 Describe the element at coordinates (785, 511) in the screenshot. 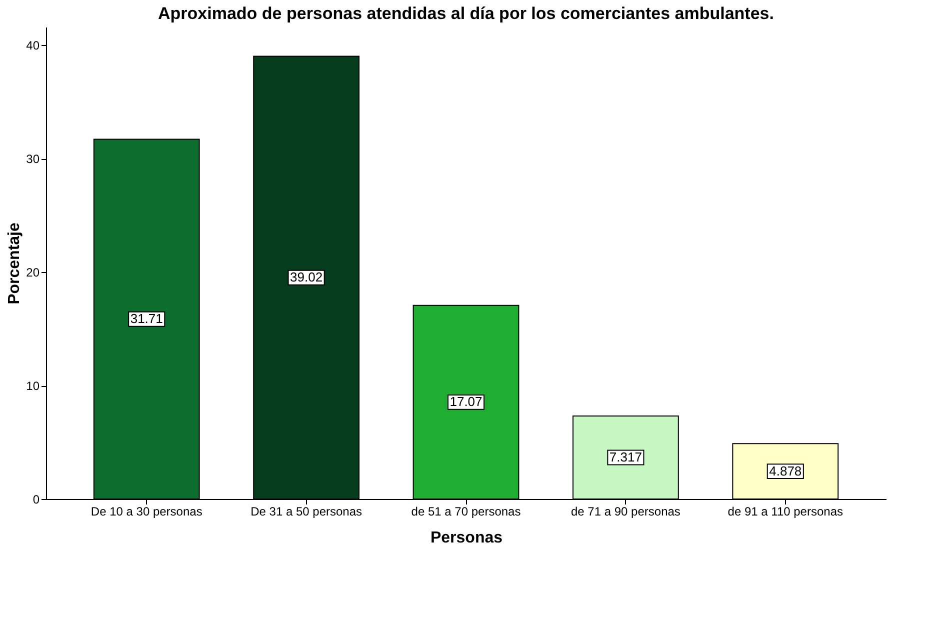

I see `x-tick-label: de 91 a 110 personas` at that location.